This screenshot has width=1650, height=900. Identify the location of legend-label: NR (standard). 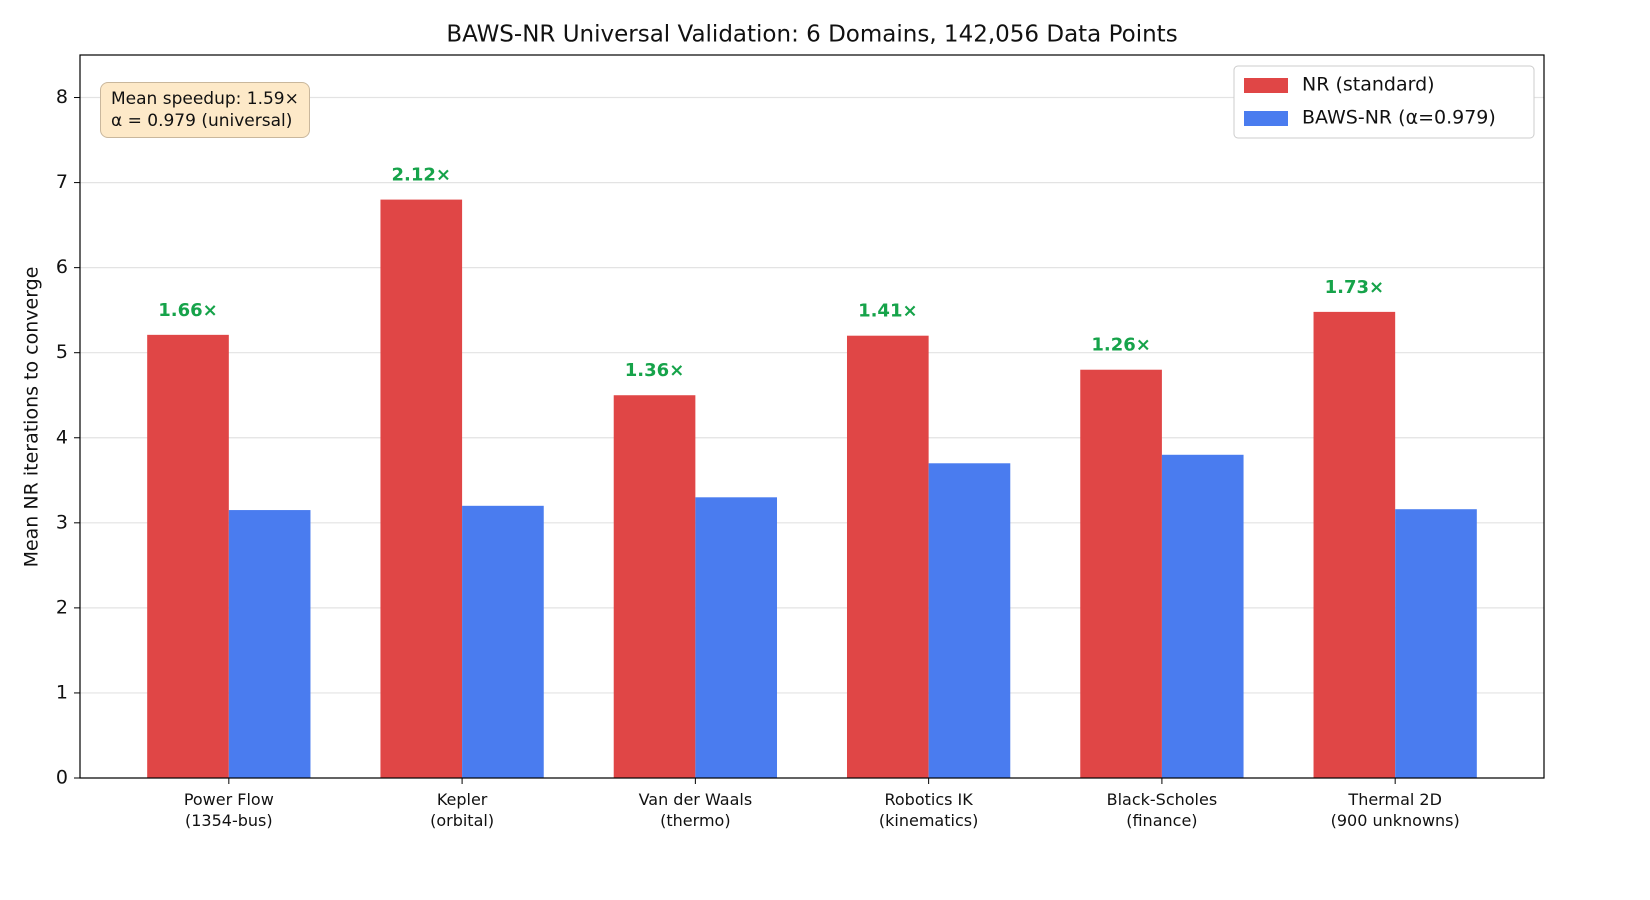
(1368, 85).